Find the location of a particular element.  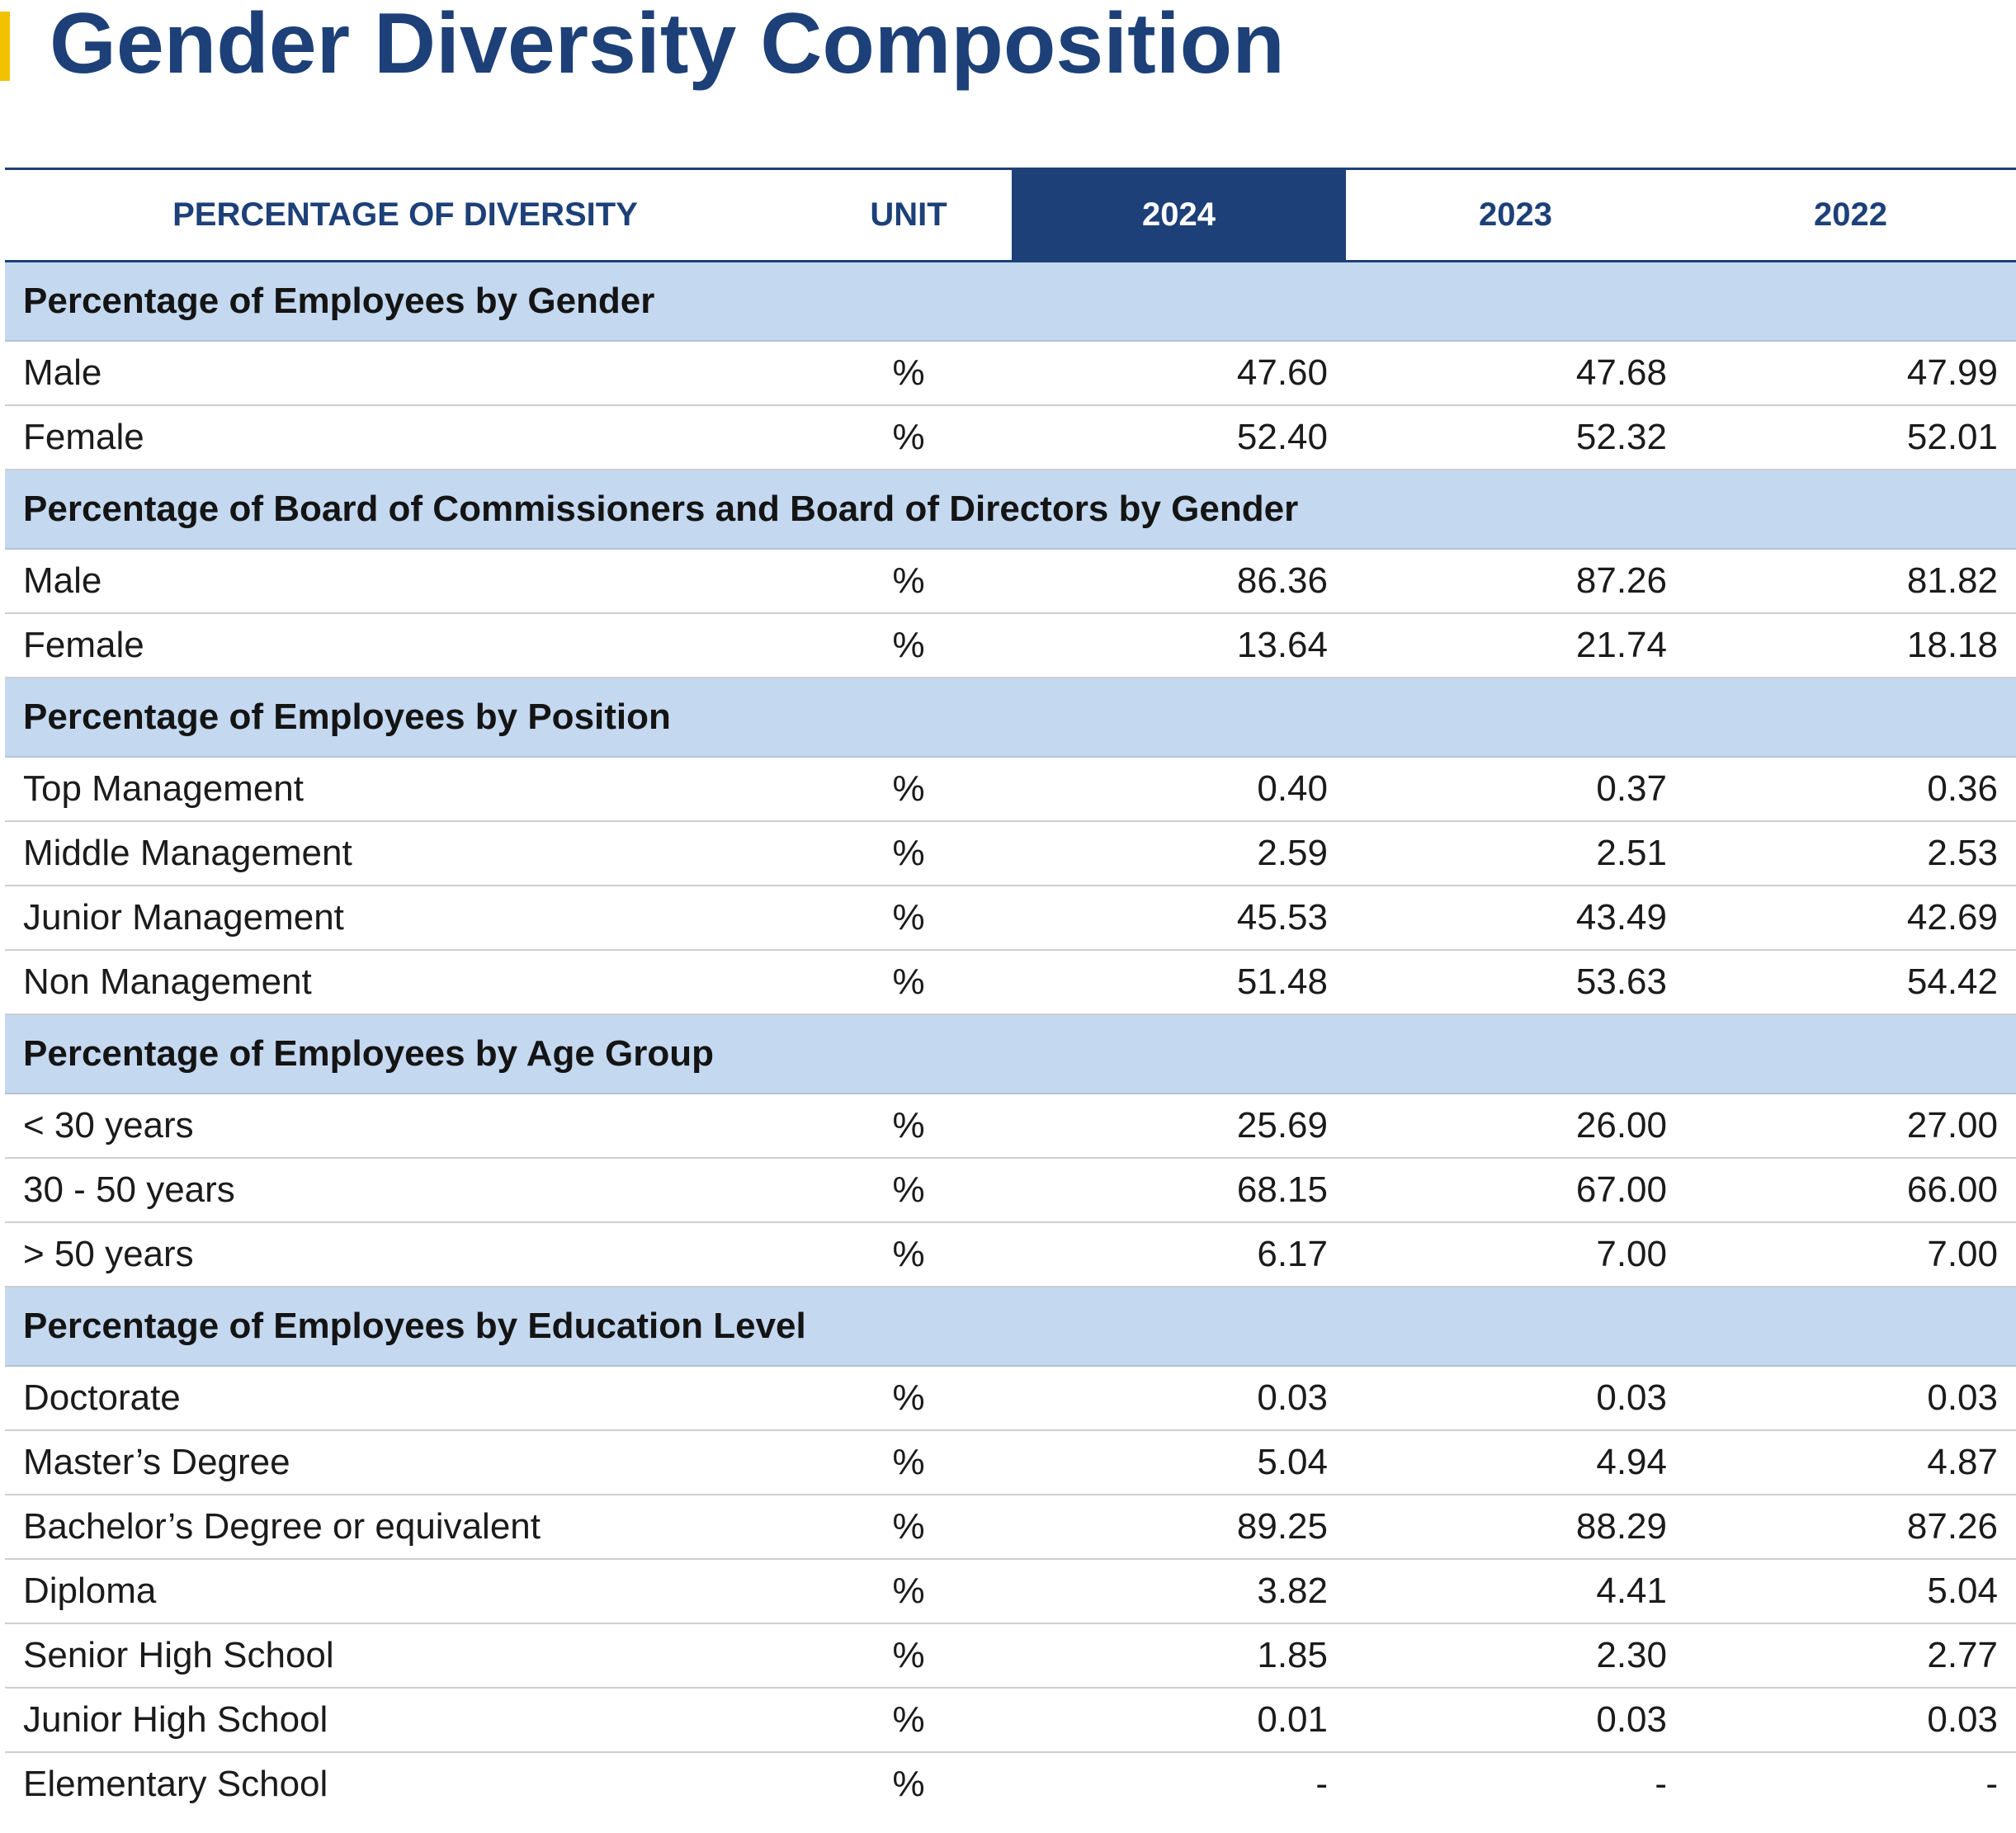

value-2024: 0.40 is located at coordinates (1179, 790).